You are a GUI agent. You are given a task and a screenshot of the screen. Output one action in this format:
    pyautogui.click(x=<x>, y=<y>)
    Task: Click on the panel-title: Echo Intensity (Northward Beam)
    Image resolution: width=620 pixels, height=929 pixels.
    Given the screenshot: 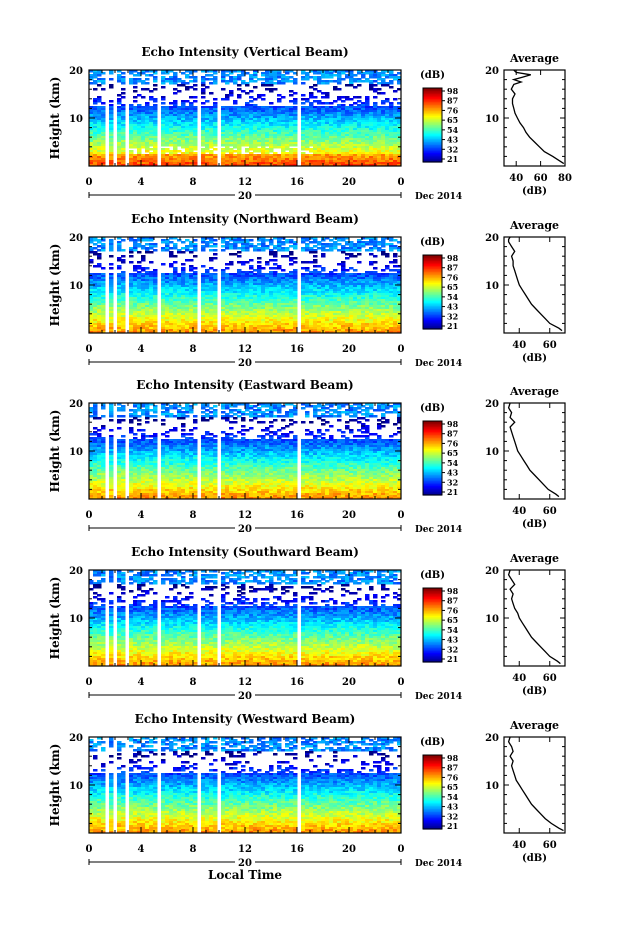 What is the action you would take?
    pyautogui.click(x=245, y=219)
    